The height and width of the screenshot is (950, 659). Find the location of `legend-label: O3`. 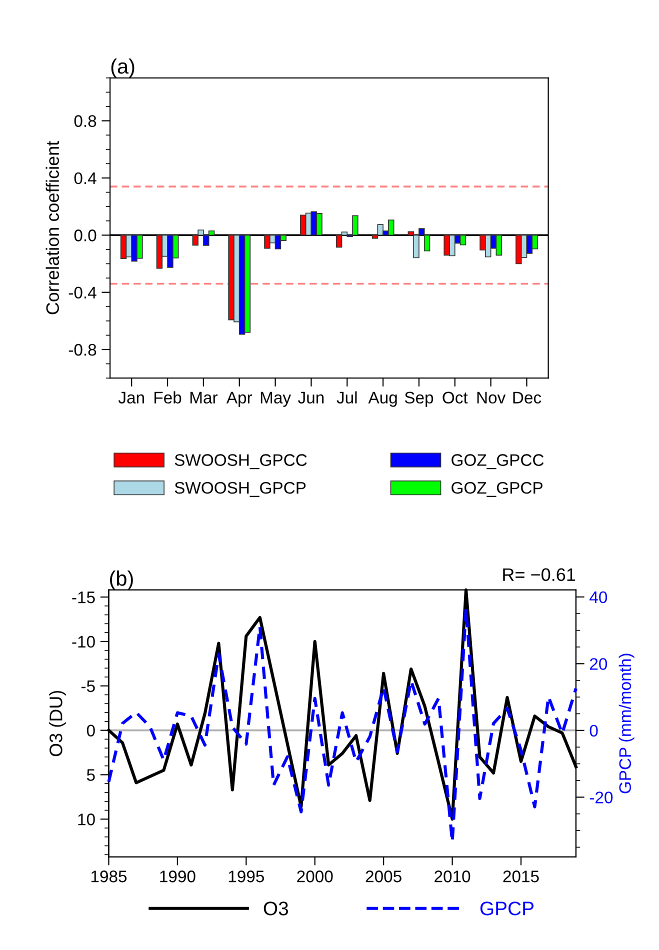

legend-label: O3 is located at coordinates (276, 909).